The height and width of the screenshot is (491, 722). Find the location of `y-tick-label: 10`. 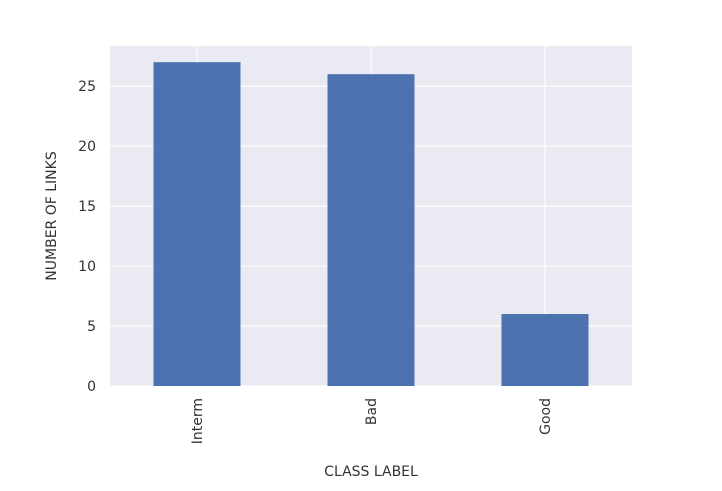

y-tick-label: 10 is located at coordinates (87, 267).